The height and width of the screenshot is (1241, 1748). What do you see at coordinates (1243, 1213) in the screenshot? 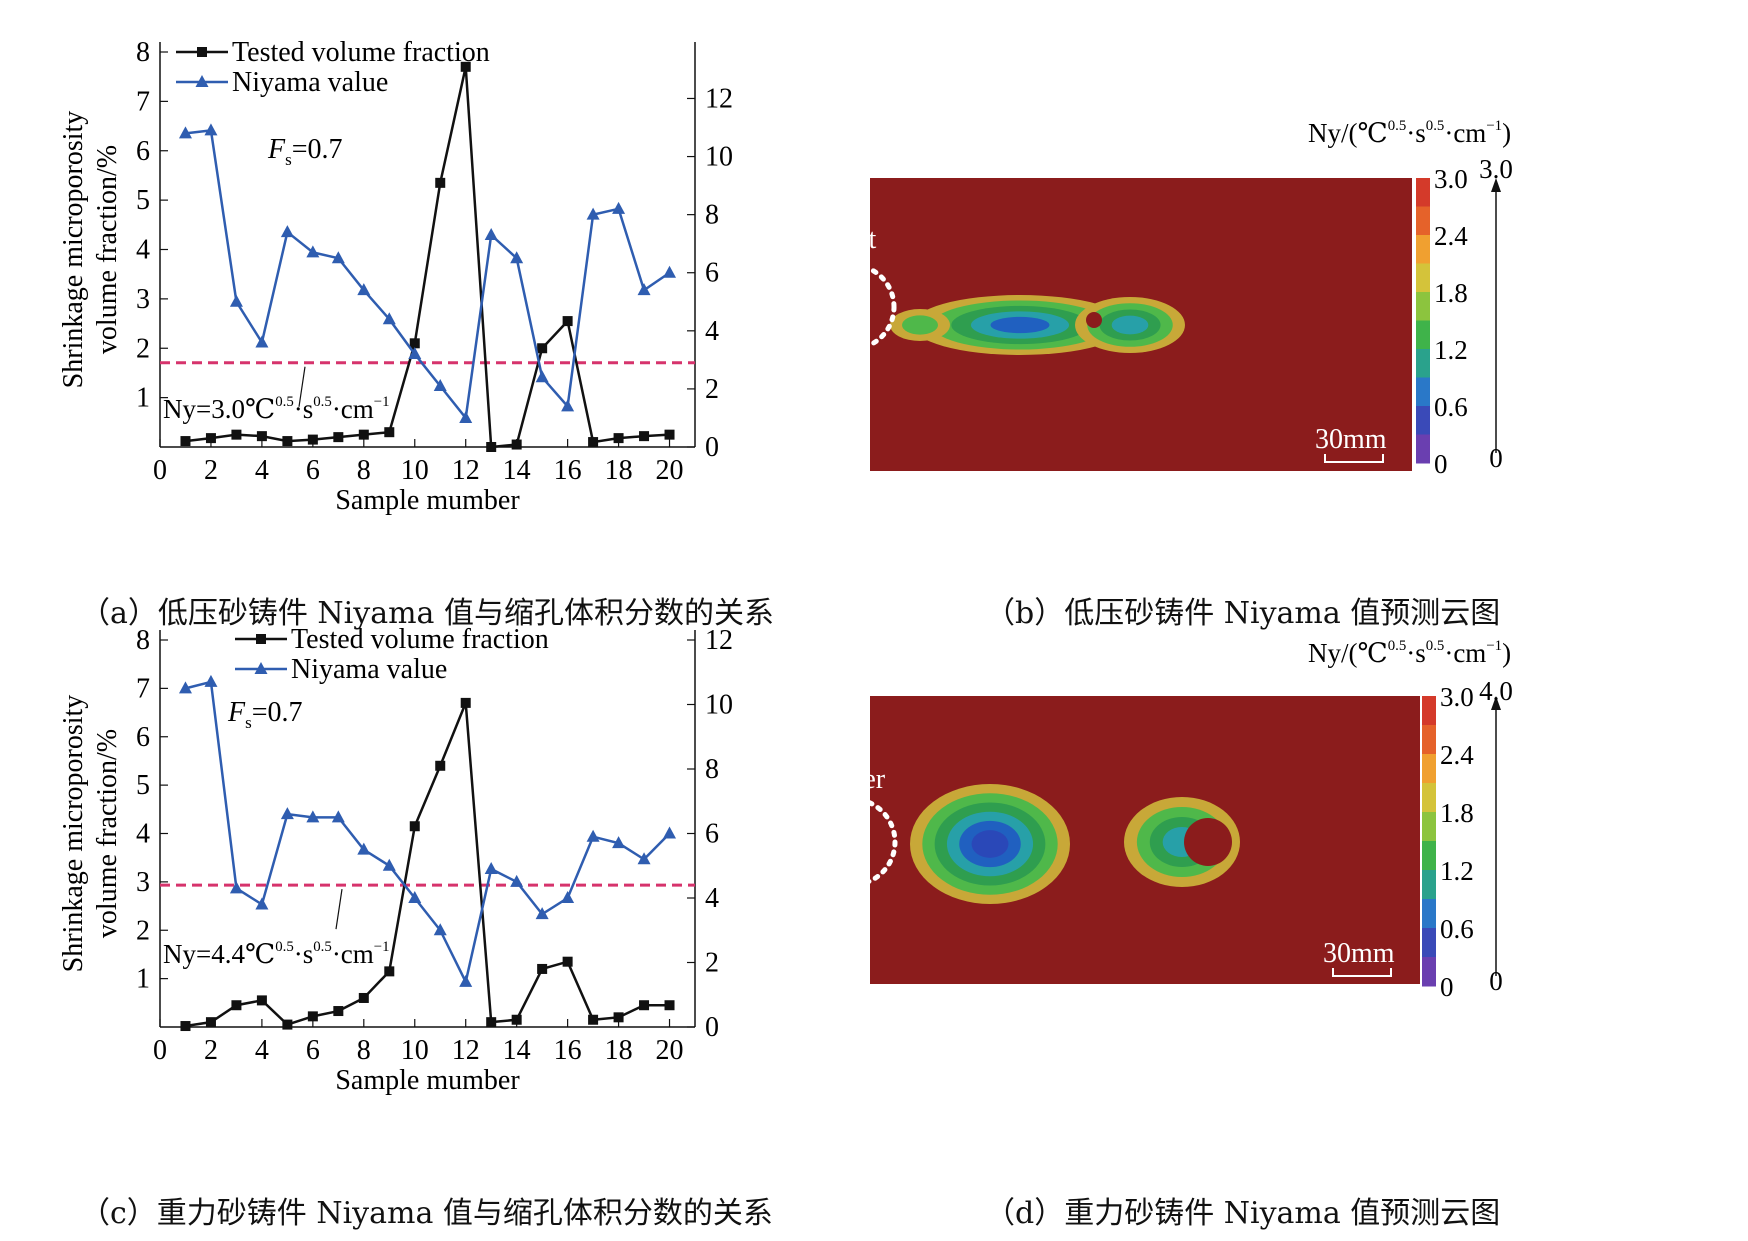
I see `caption-d: （d）重力砂铸件 Niyama 值预测云图` at bounding box center [1243, 1213].